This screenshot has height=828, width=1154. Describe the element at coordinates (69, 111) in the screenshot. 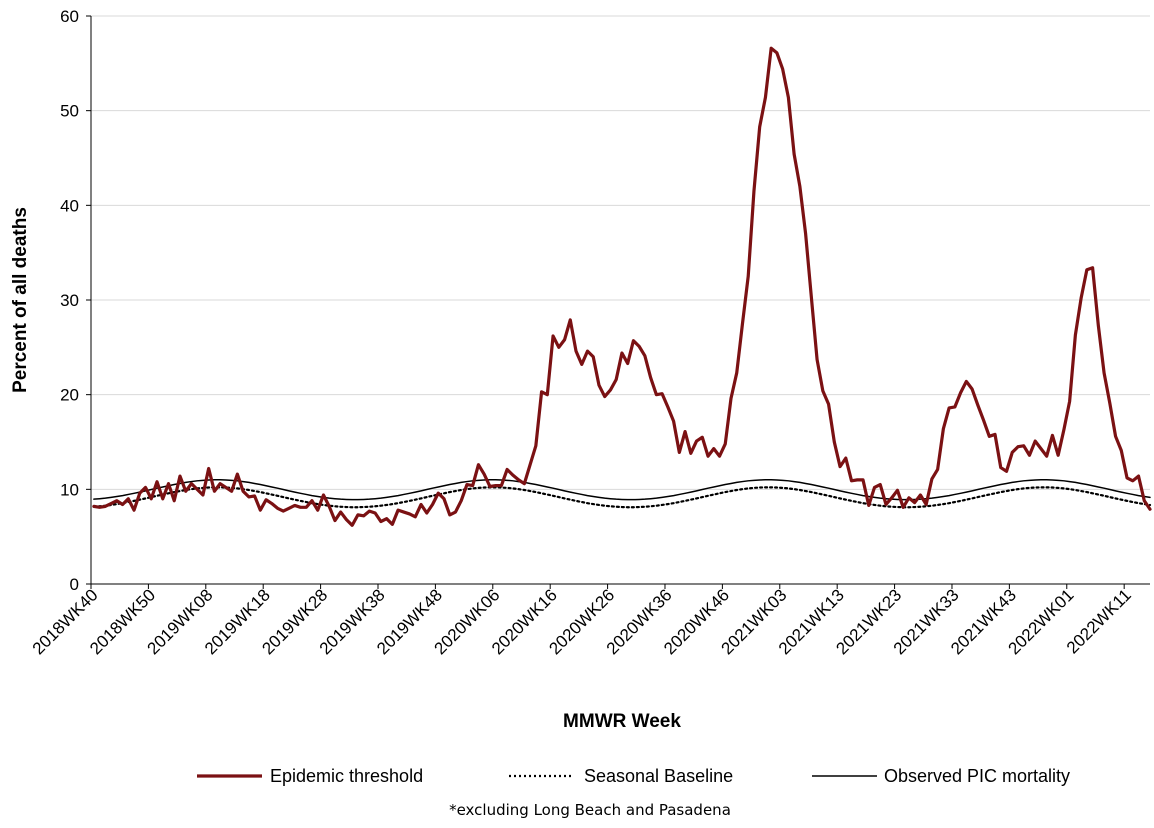

I see `y-tick-label: 50` at that location.